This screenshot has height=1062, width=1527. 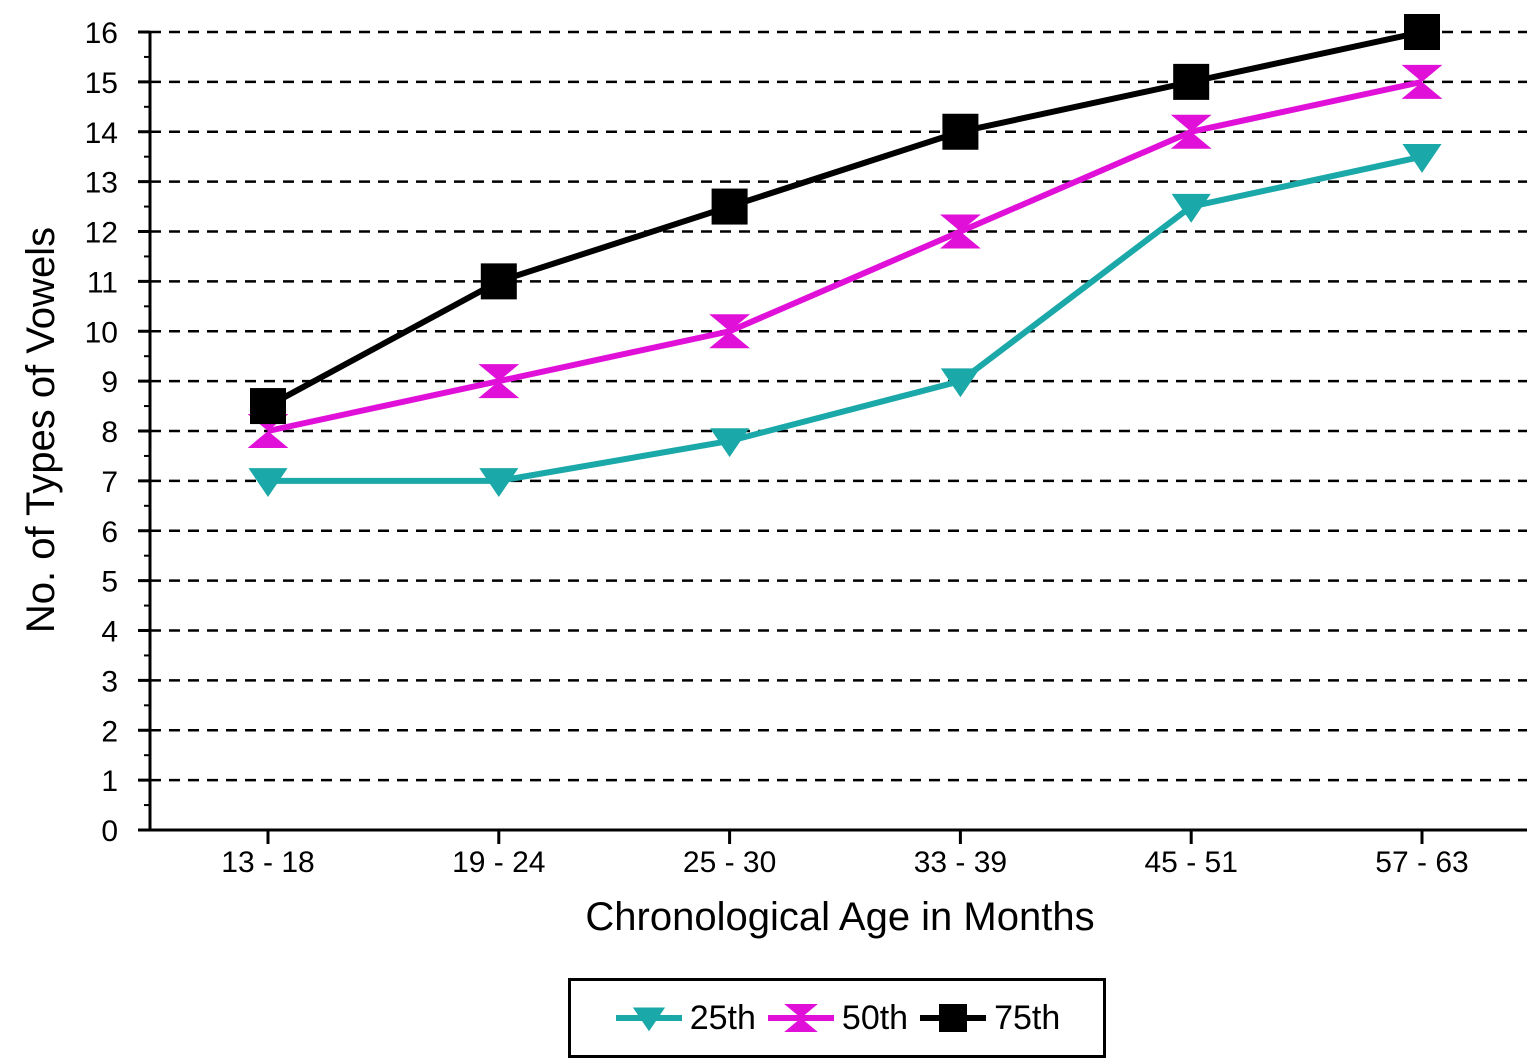 What do you see at coordinates (1027, 1017) in the screenshot?
I see `legend-label: 75th` at bounding box center [1027, 1017].